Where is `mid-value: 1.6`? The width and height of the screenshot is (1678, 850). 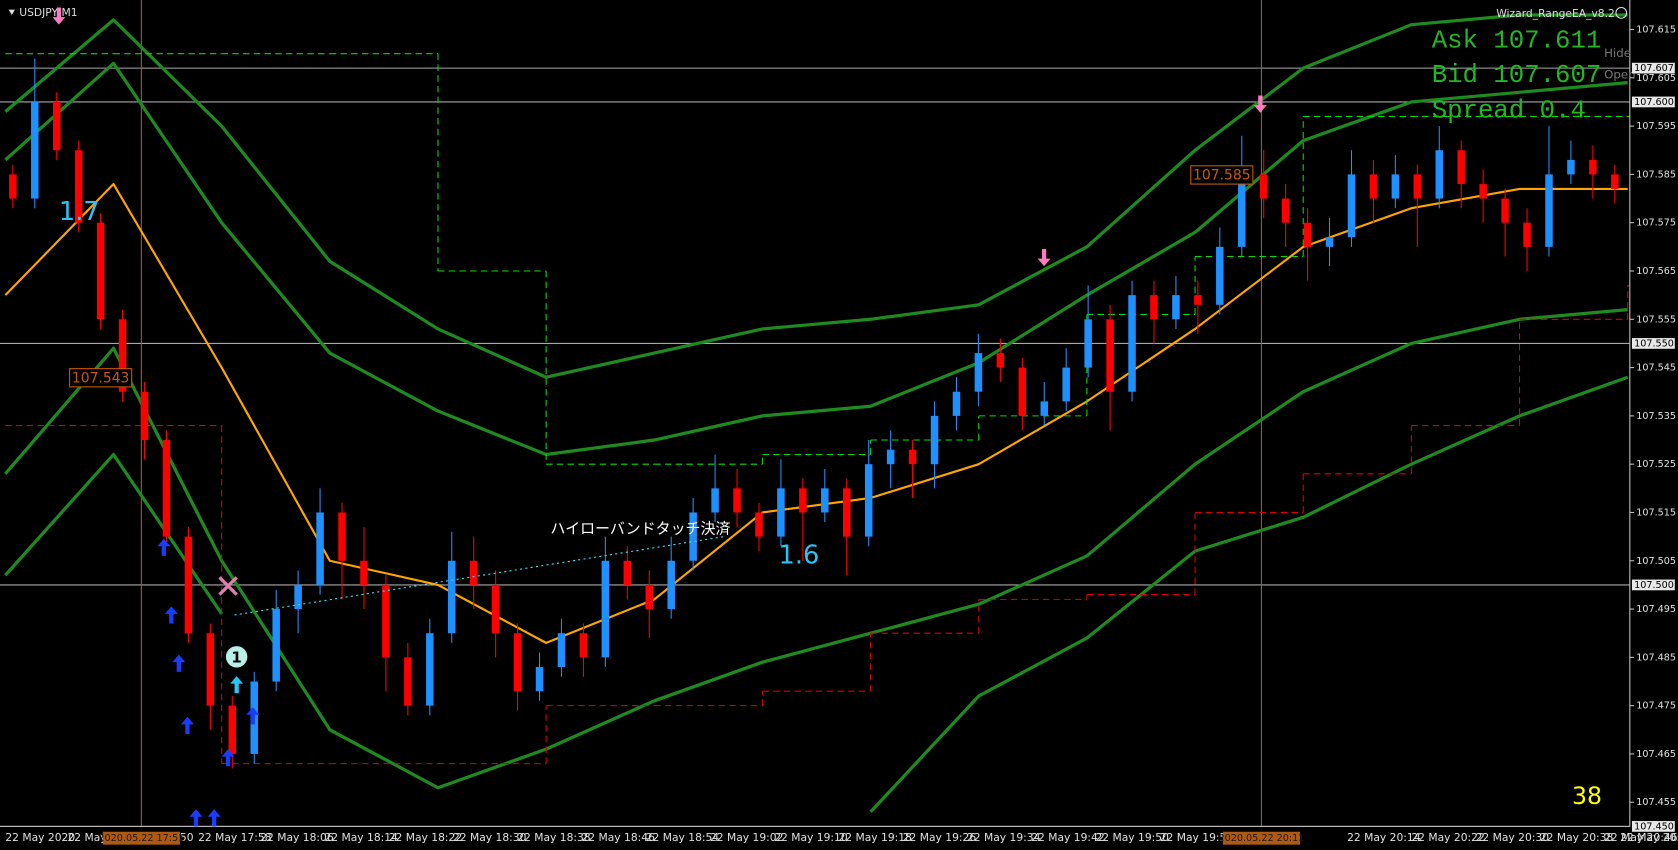
mid-value: 1.6 is located at coordinates (798, 555).